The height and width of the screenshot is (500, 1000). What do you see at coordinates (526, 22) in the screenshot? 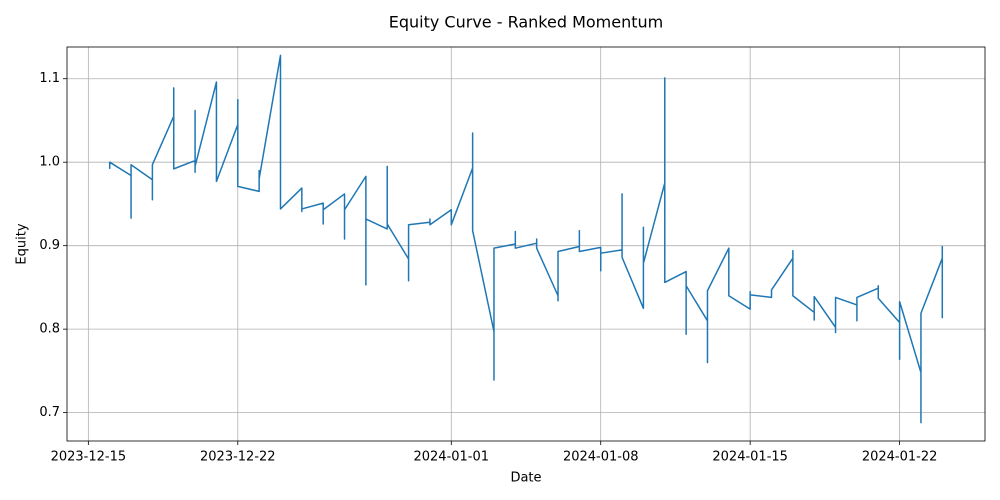
I see `chart-title: Equity Curve - Ranked Momentum` at bounding box center [526, 22].